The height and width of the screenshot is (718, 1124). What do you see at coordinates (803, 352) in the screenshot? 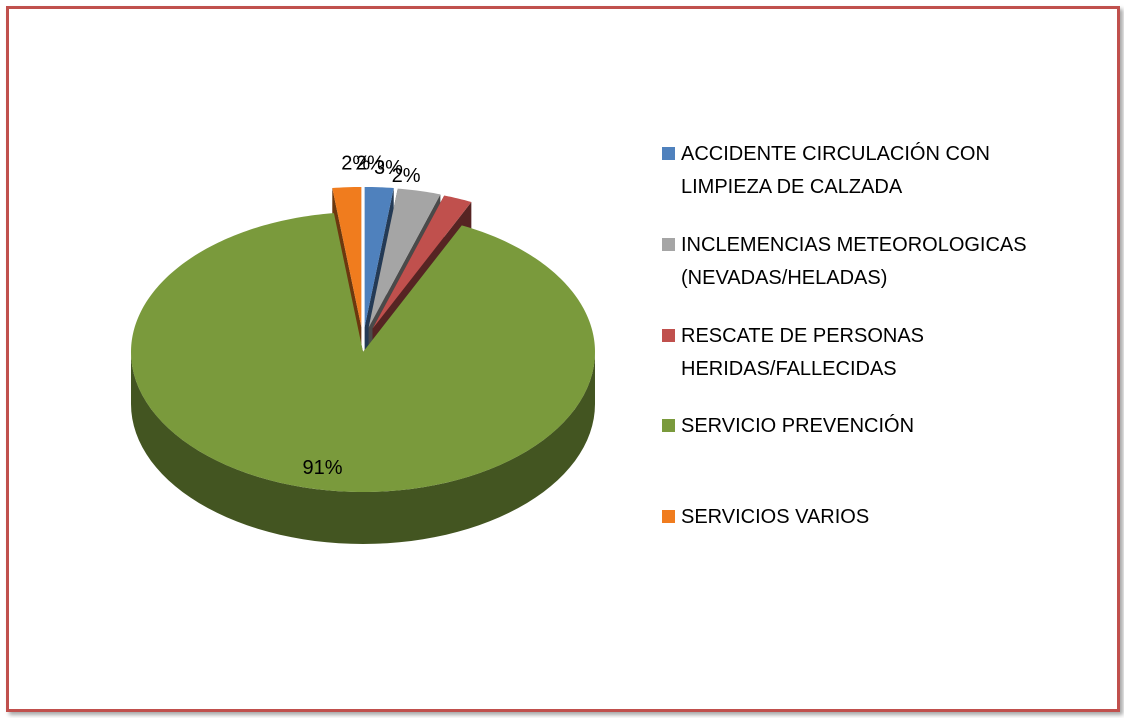
I see `legend-label: RESCATE DE PERSONAS HERIDAS/FALLECIDAS` at bounding box center [803, 352].